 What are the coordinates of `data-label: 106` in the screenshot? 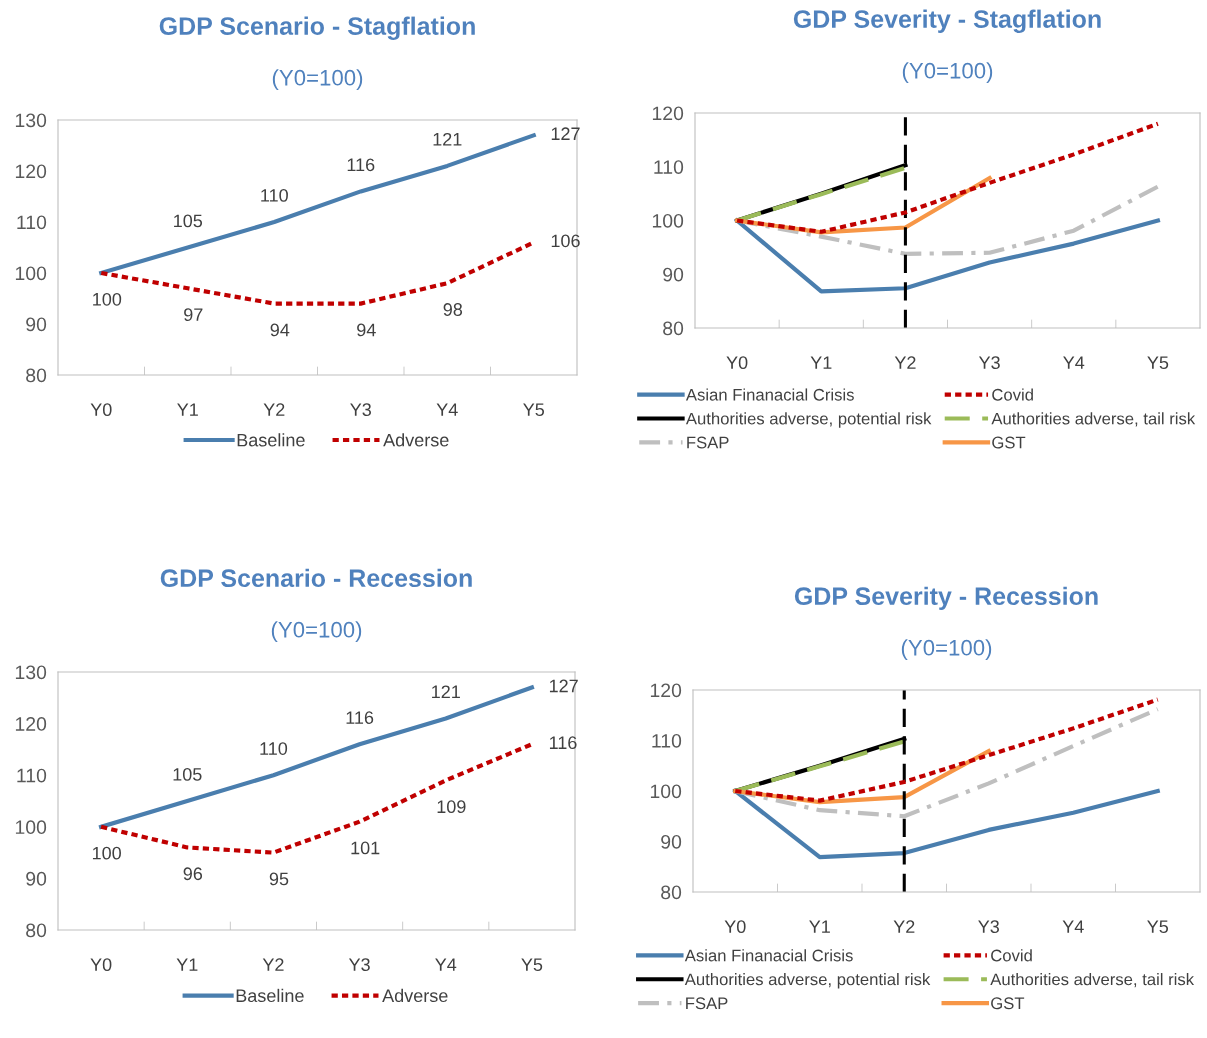 It's located at (565, 241).